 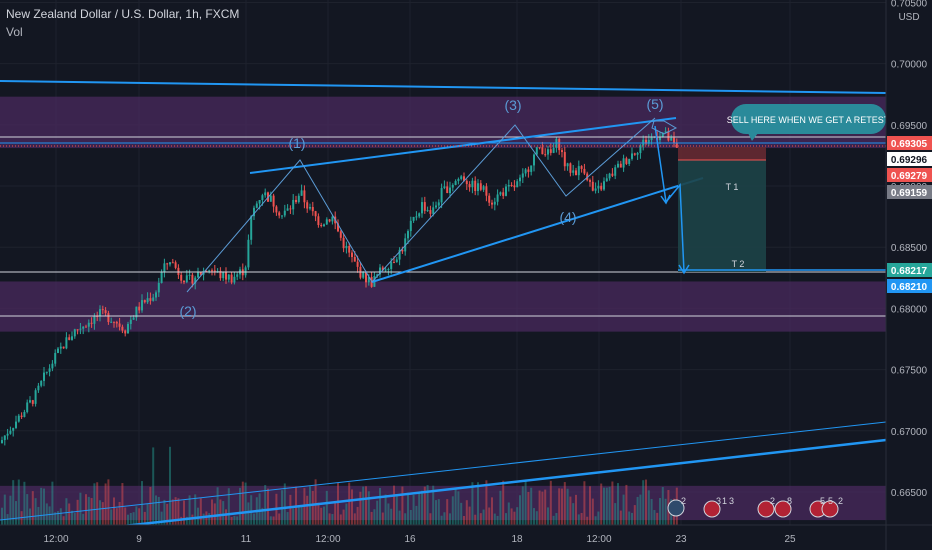 What do you see at coordinates (755, 507) in the screenshot?
I see `event-badges: 2 3 1 3 2 8 5 5 2` at bounding box center [755, 507].